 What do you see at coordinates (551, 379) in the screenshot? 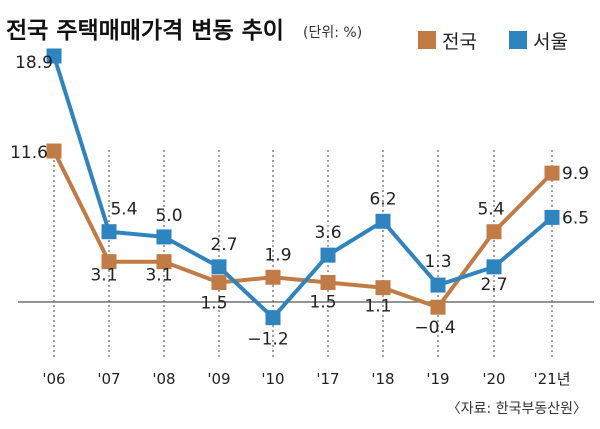
I see `x-tick-label: '21년` at bounding box center [551, 379].